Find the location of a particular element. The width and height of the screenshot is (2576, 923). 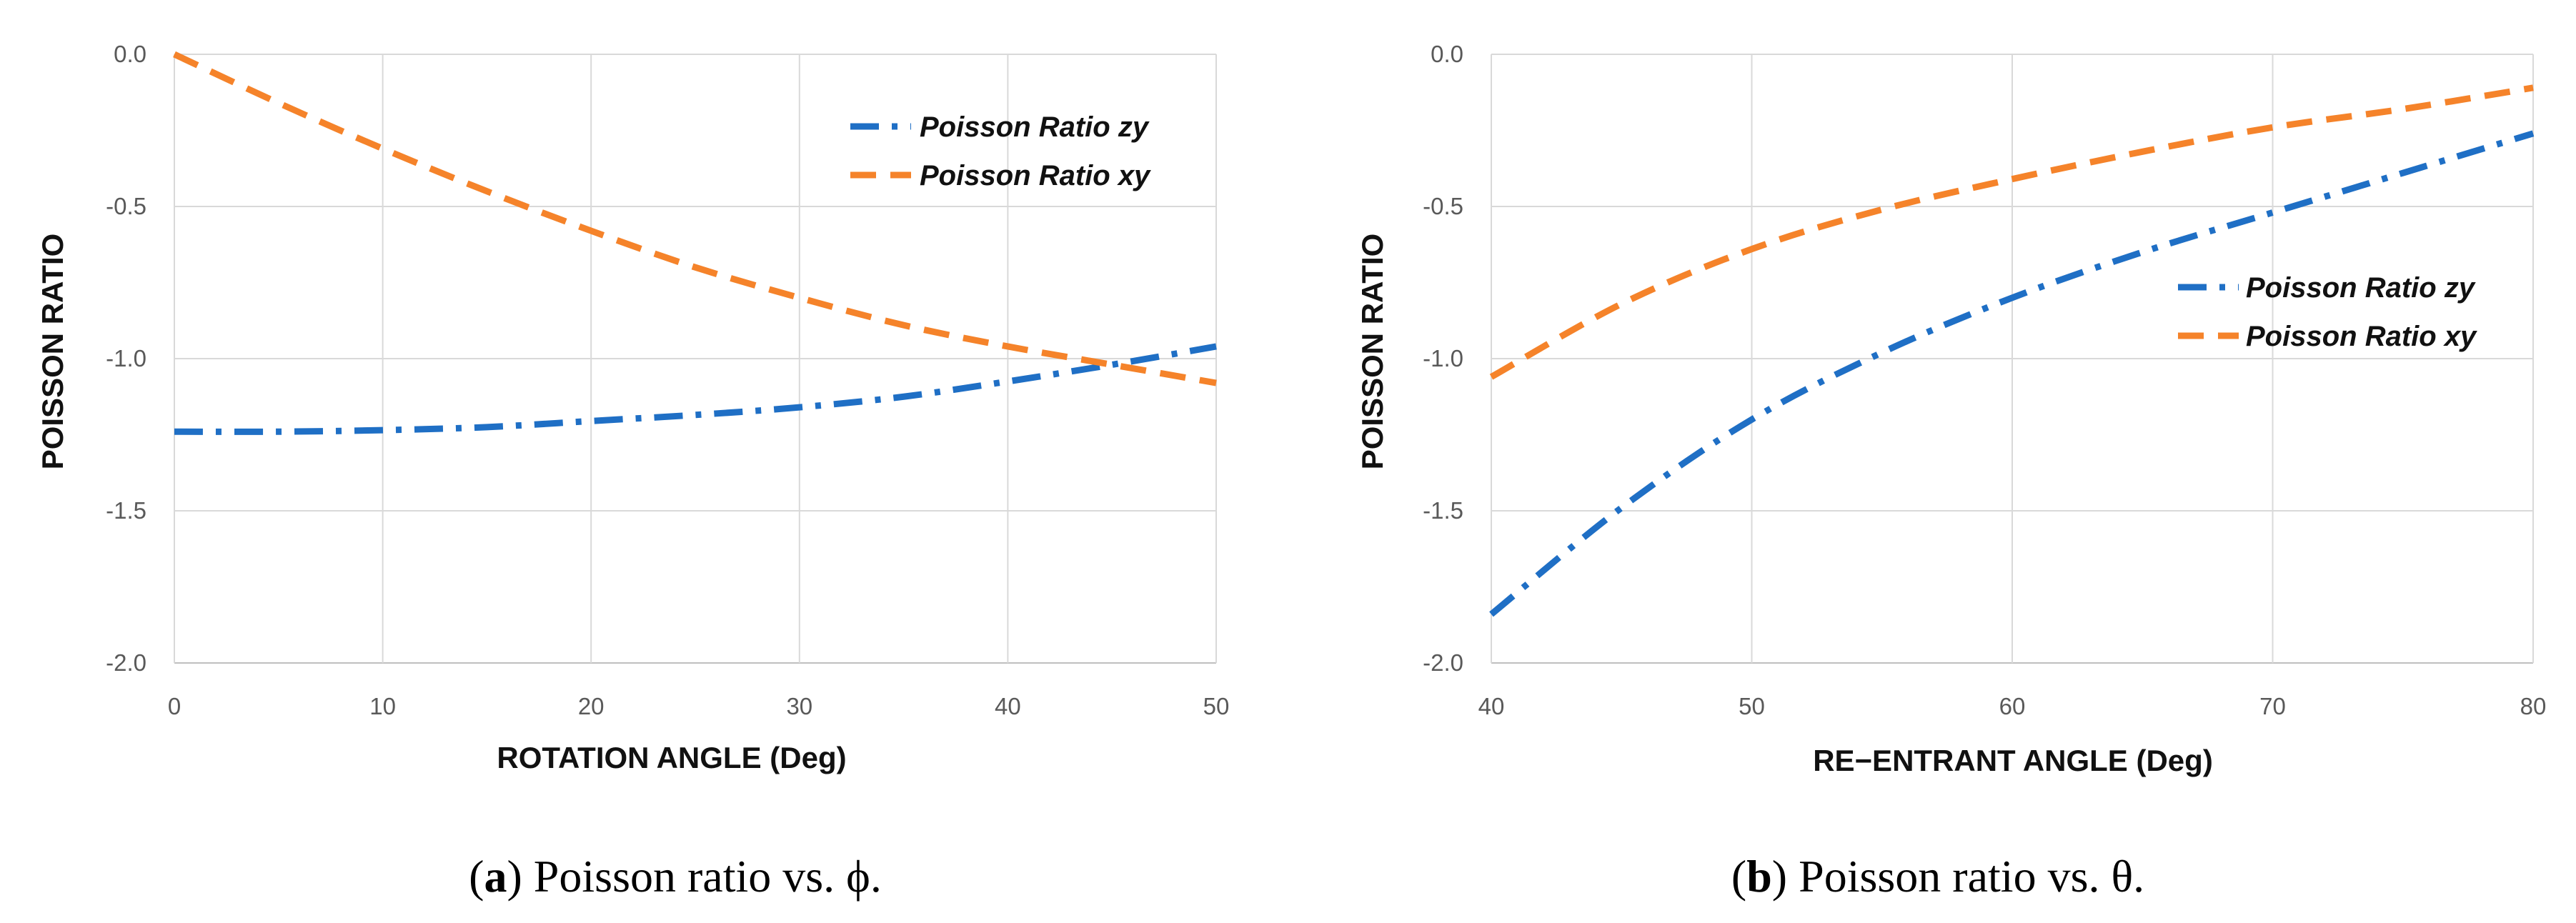

panel-a-y-tick-label: -1.5 is located at coordinates (126, 511).